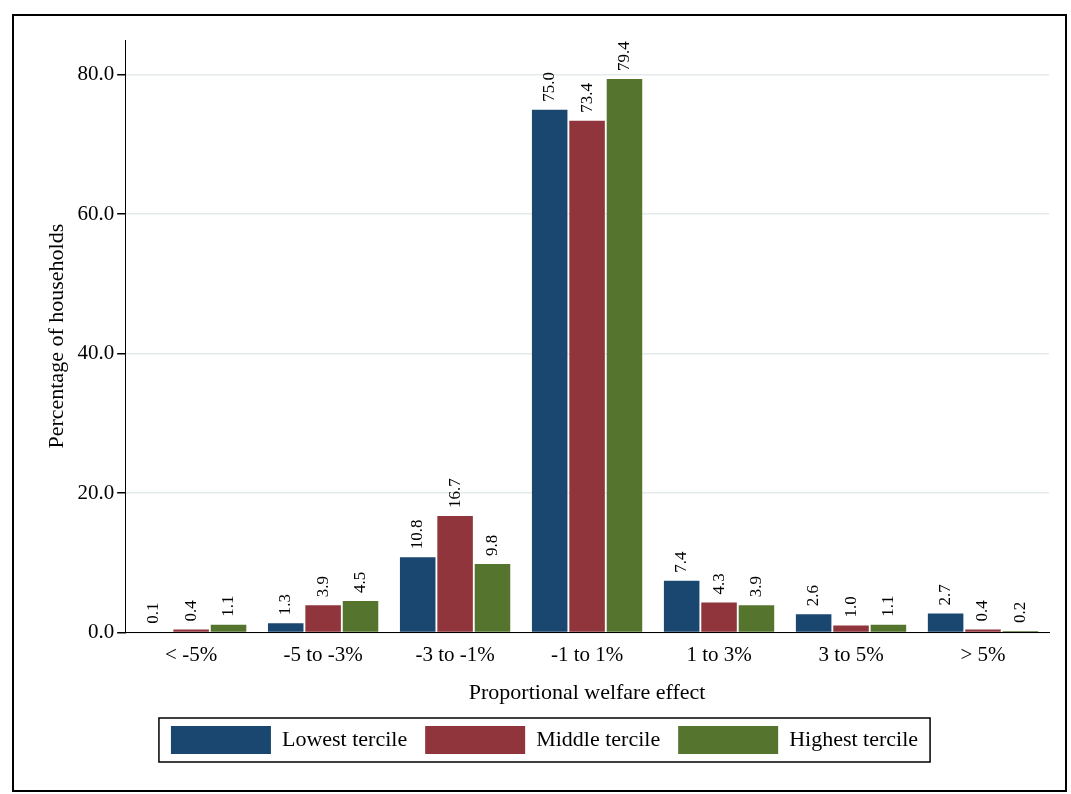 This screenshot has height=794, width=1071. What do you see at coordinates (1019, 612) in the screenshot?
I see `data-label: 0.2` at bounding box center [1019, 612].